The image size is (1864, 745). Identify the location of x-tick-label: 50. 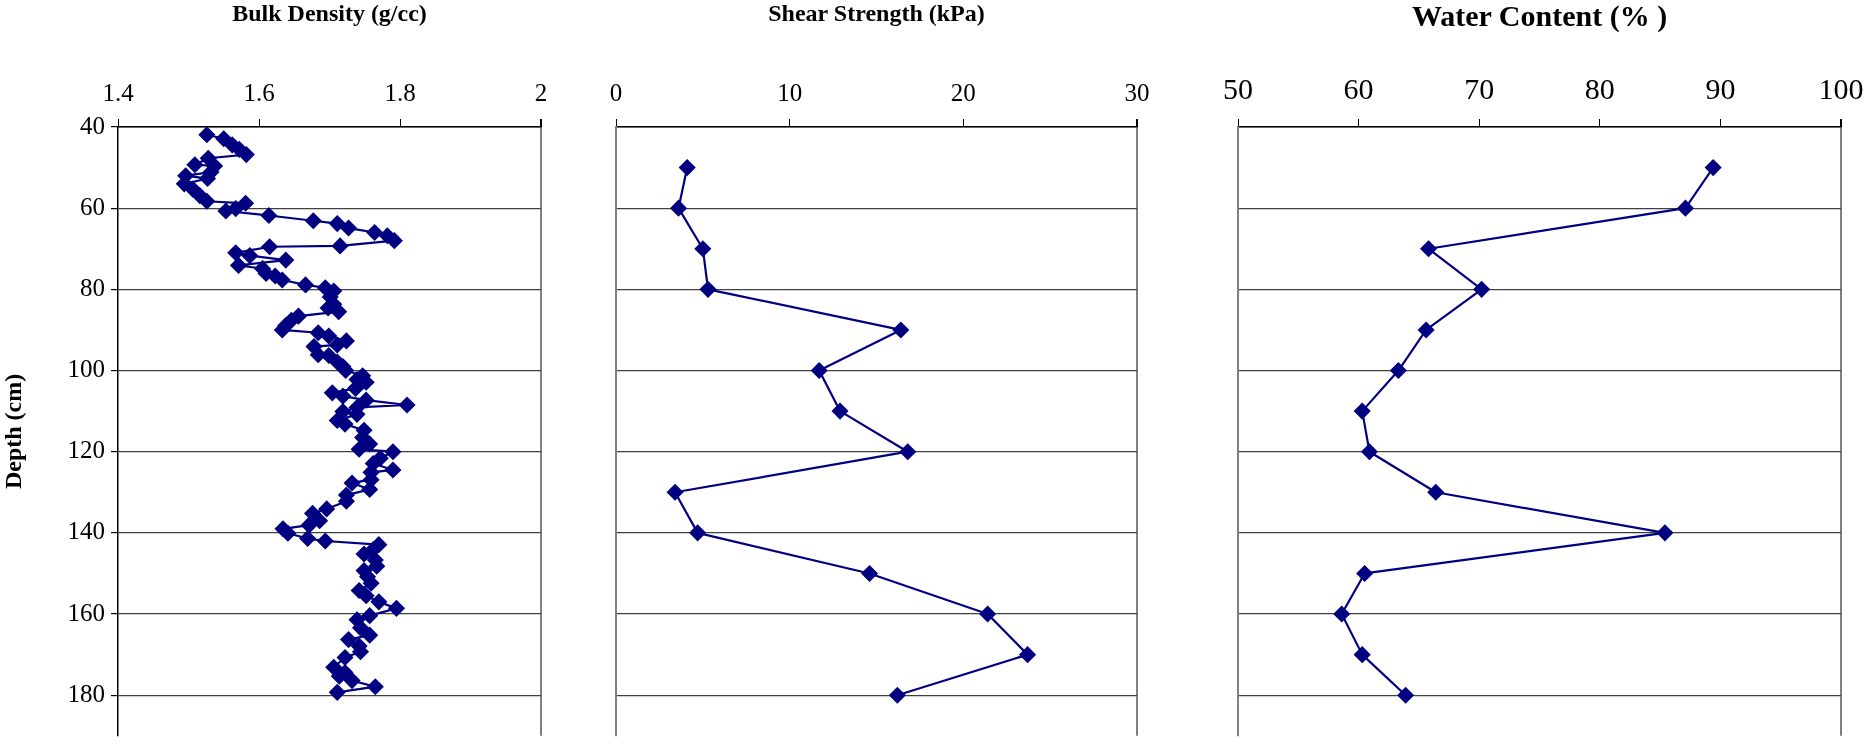
(1238, 88).